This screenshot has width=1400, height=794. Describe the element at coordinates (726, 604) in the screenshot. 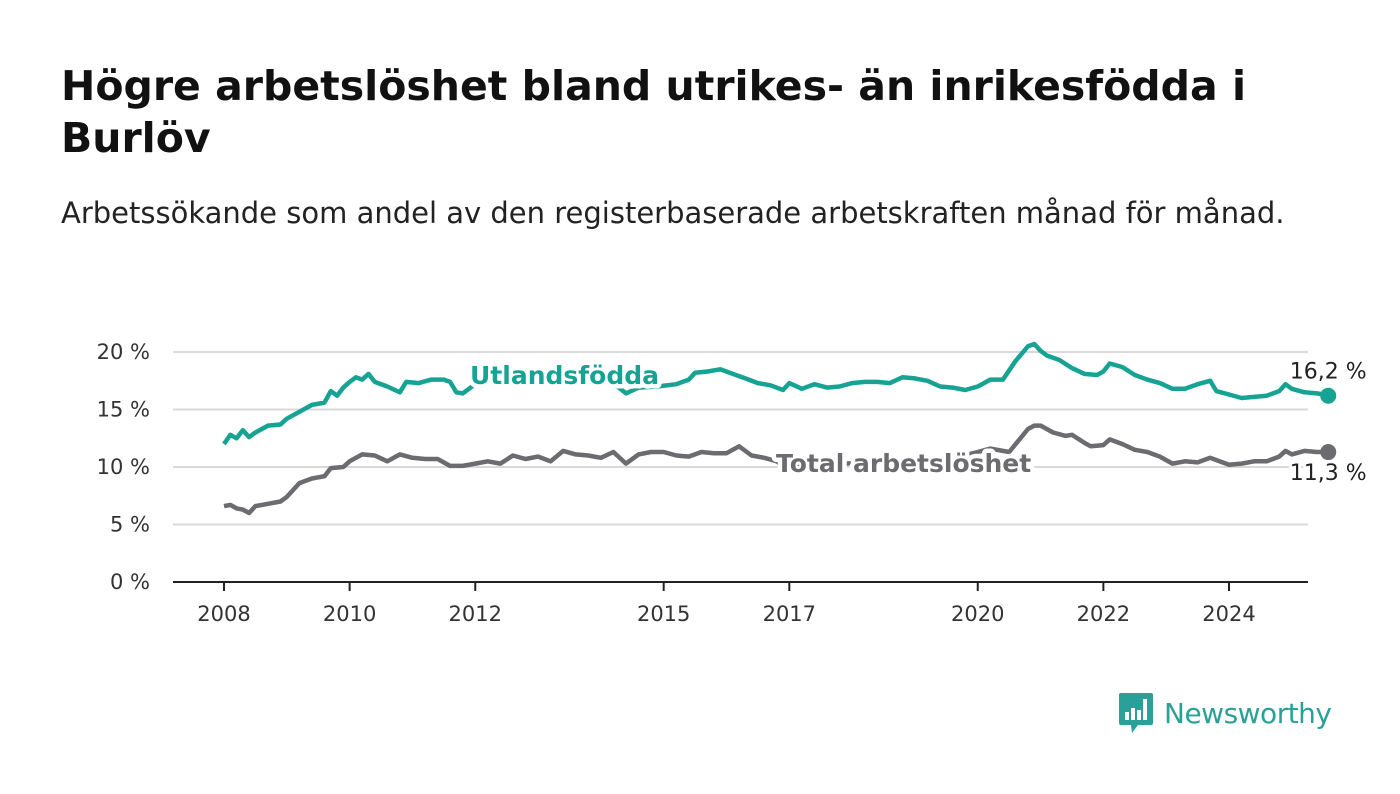

I see `x-axis-tick-labels: 2008 2010 2012 2015 2017 2020 2022 2024` at that location.